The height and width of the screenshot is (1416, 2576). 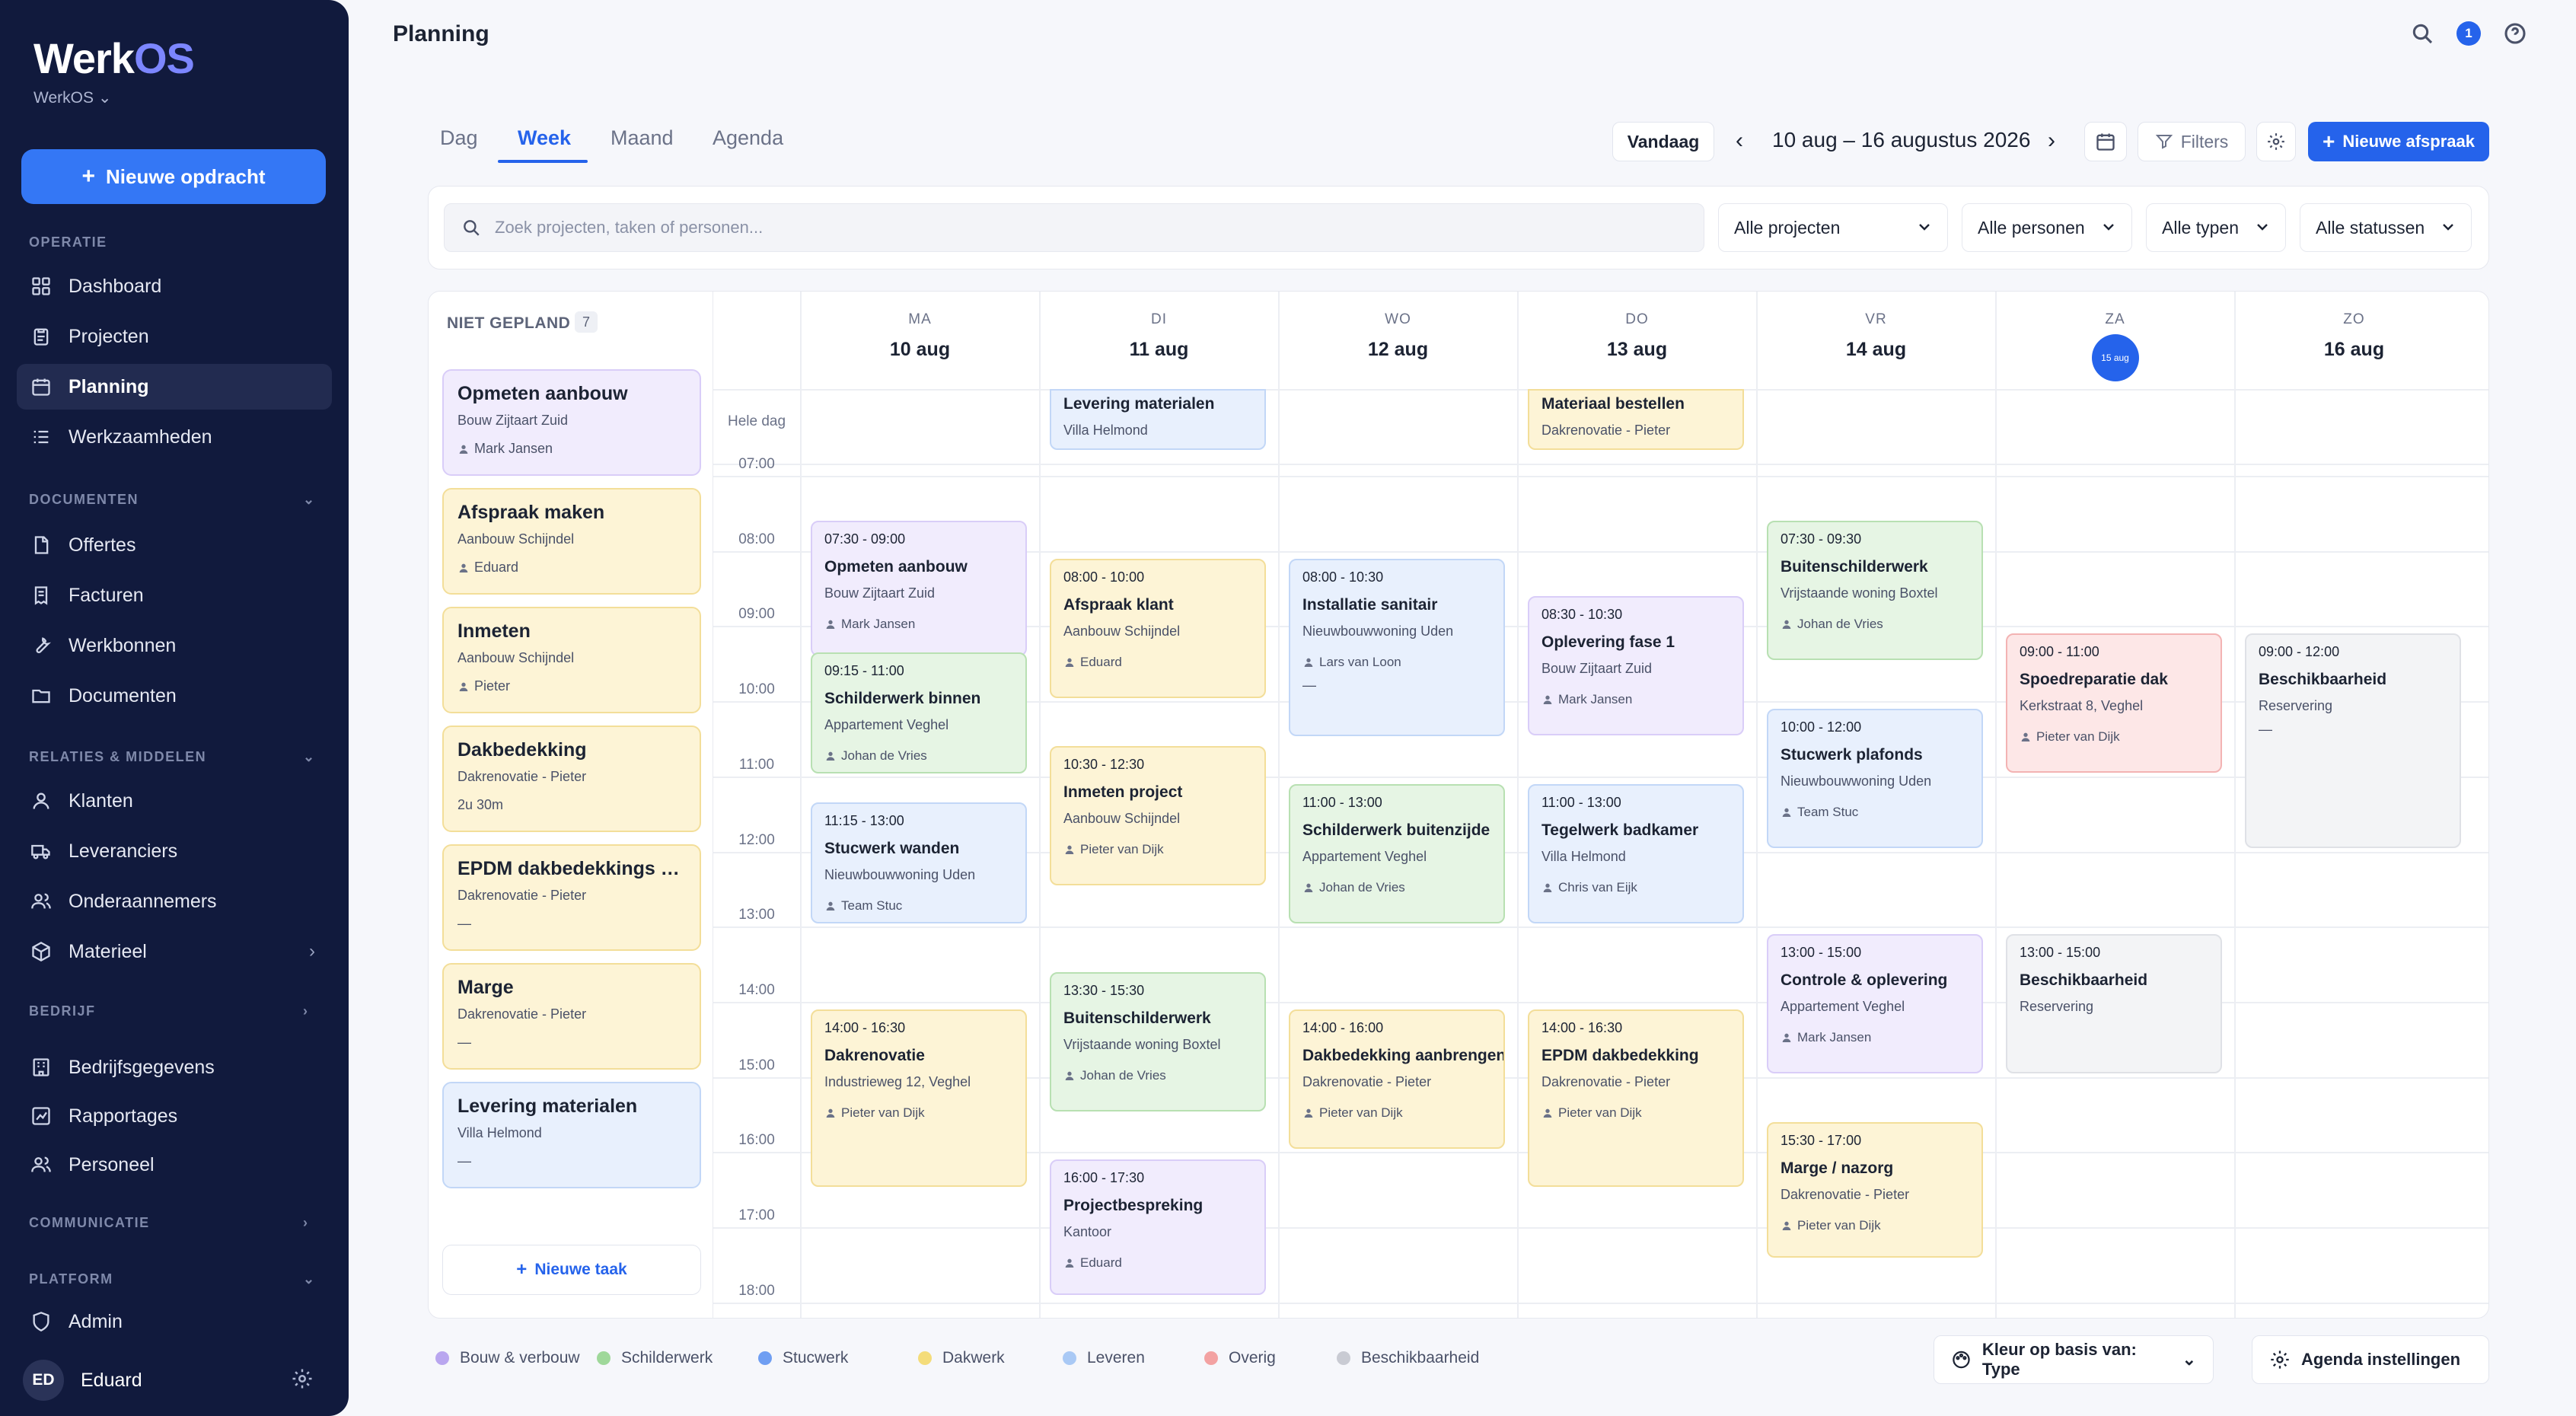 I want to click on tab-maand: Maand, so click(x=643, y=137).